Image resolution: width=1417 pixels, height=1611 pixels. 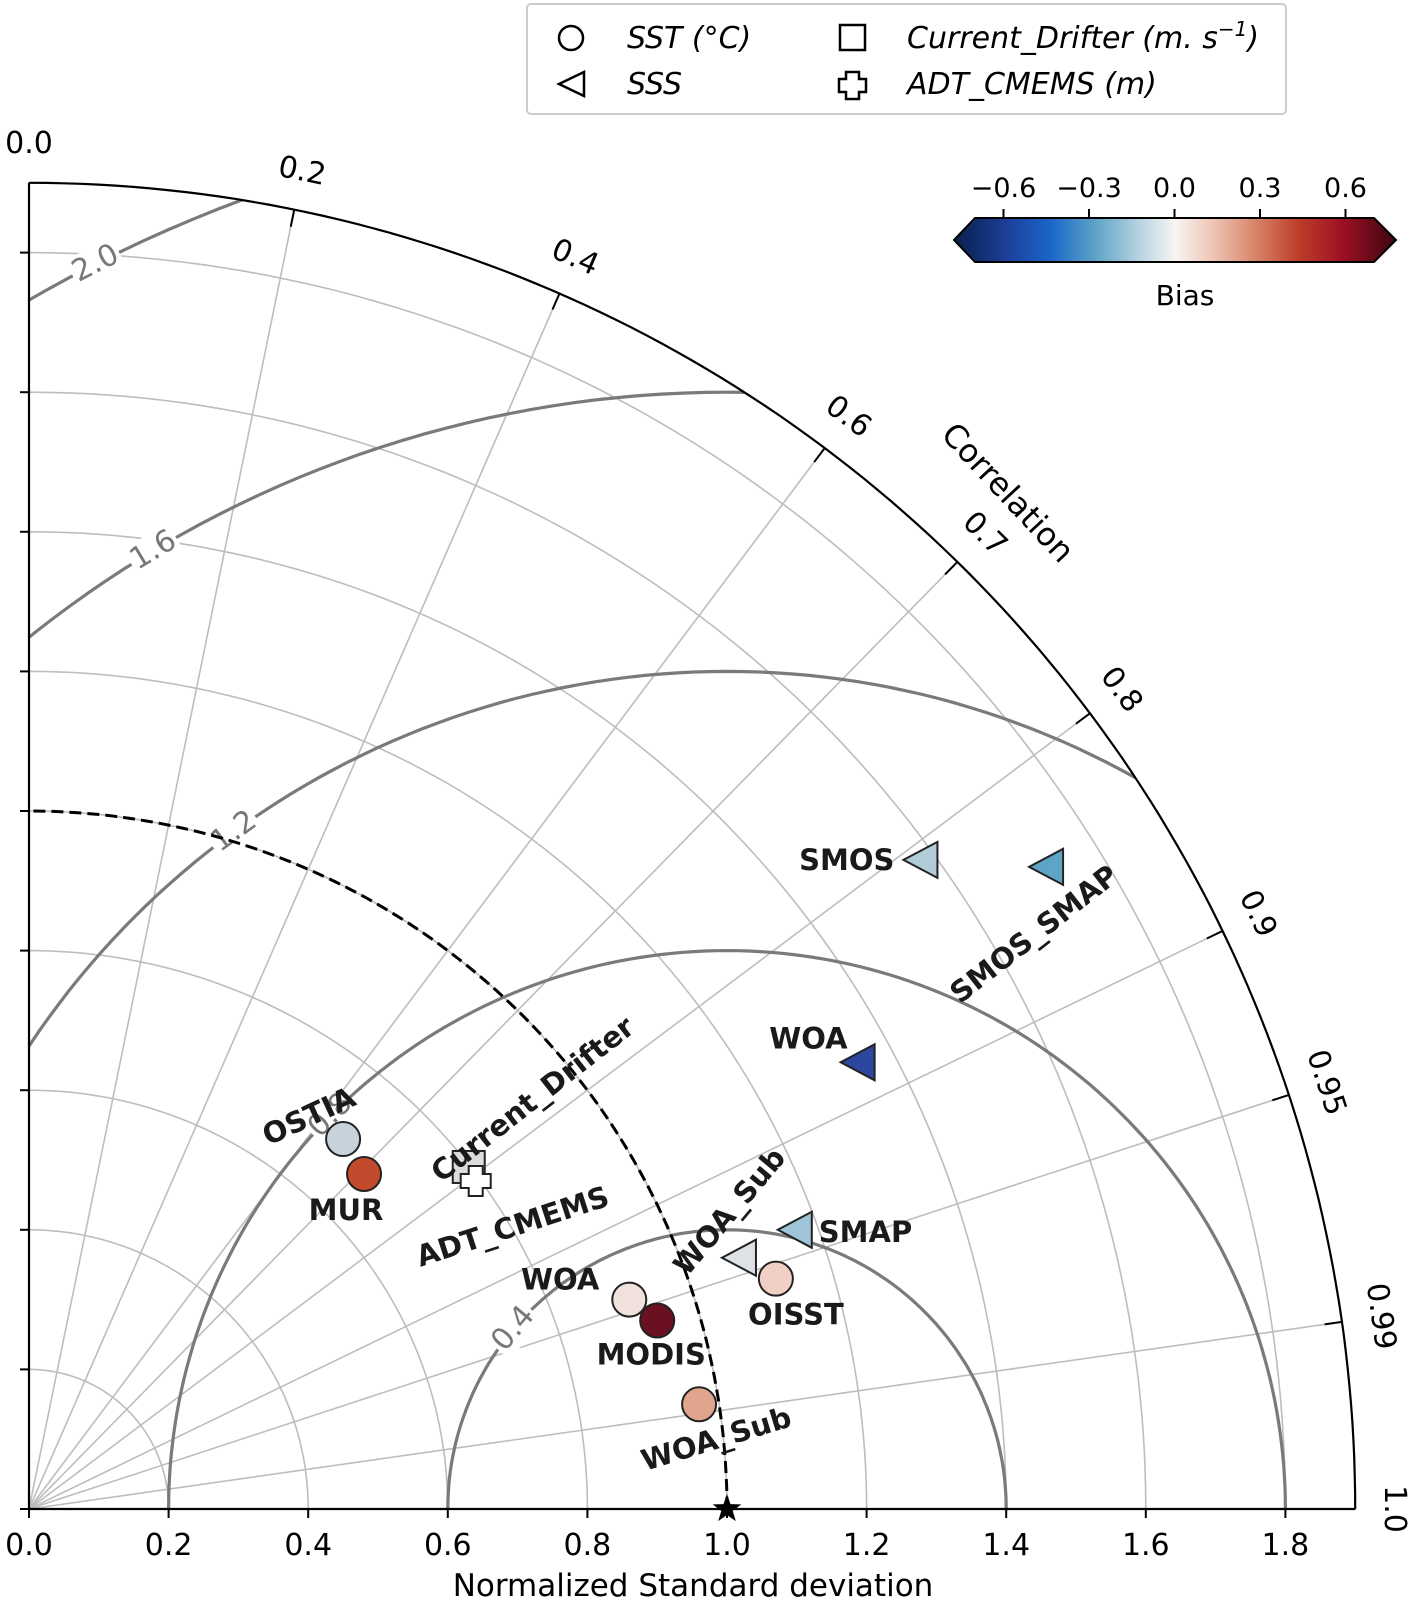 What do you see at coordinates (1083, 36) in the screenshot?
I see `legend-entry-current-drifter: Current_Drifter (m. s−1)` at bounding box center [1083, 36].